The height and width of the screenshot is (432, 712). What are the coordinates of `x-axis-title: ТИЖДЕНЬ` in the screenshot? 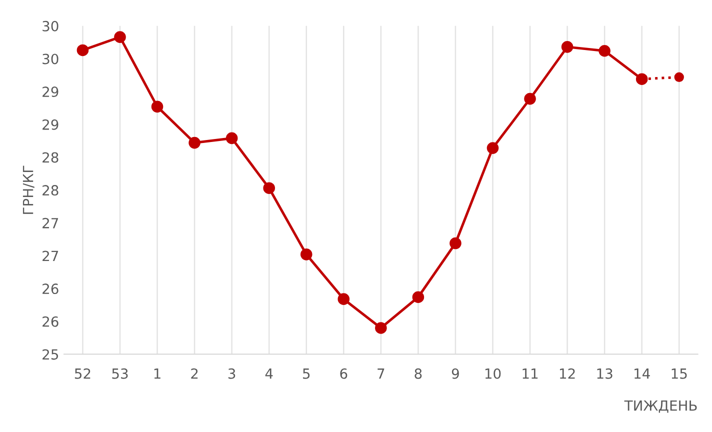 It's located at (660, 406).